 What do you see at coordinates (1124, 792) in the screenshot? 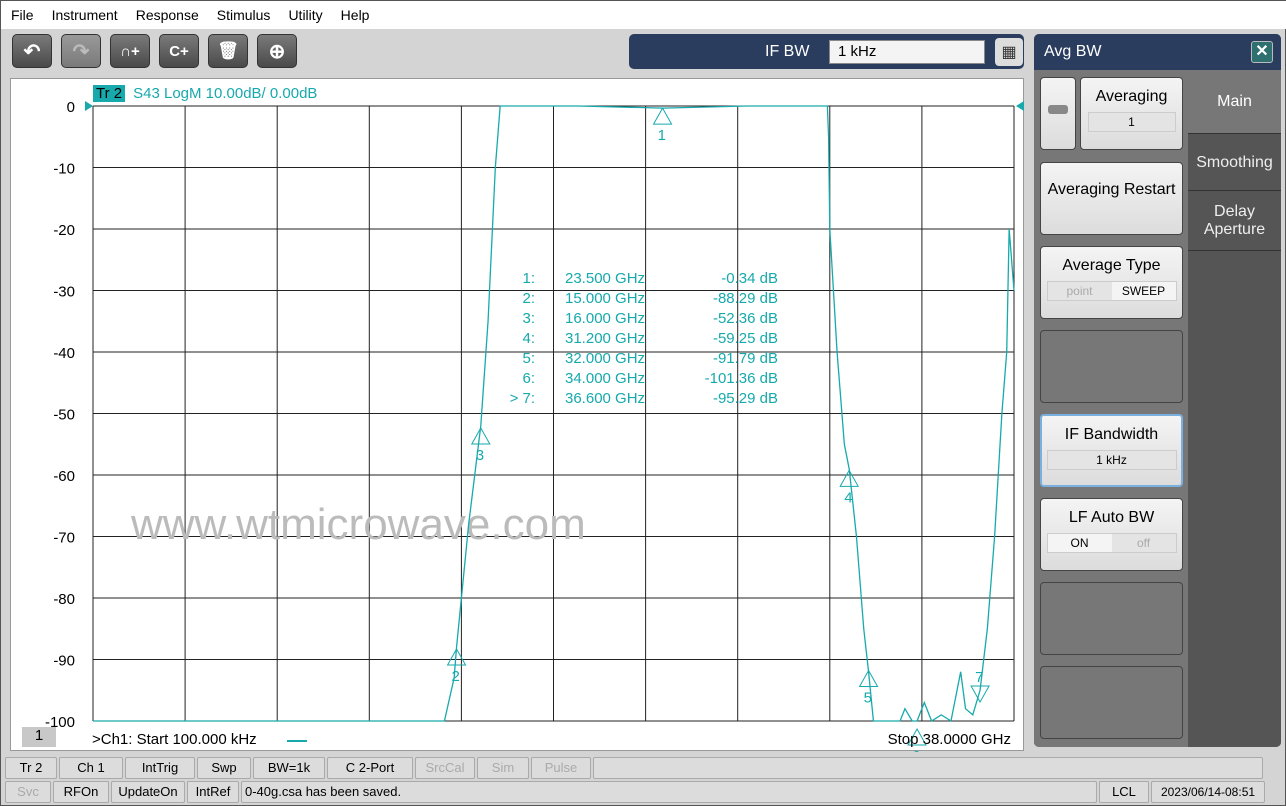
I see `status-lcl: LCL` at bounding box center [1124, 792].